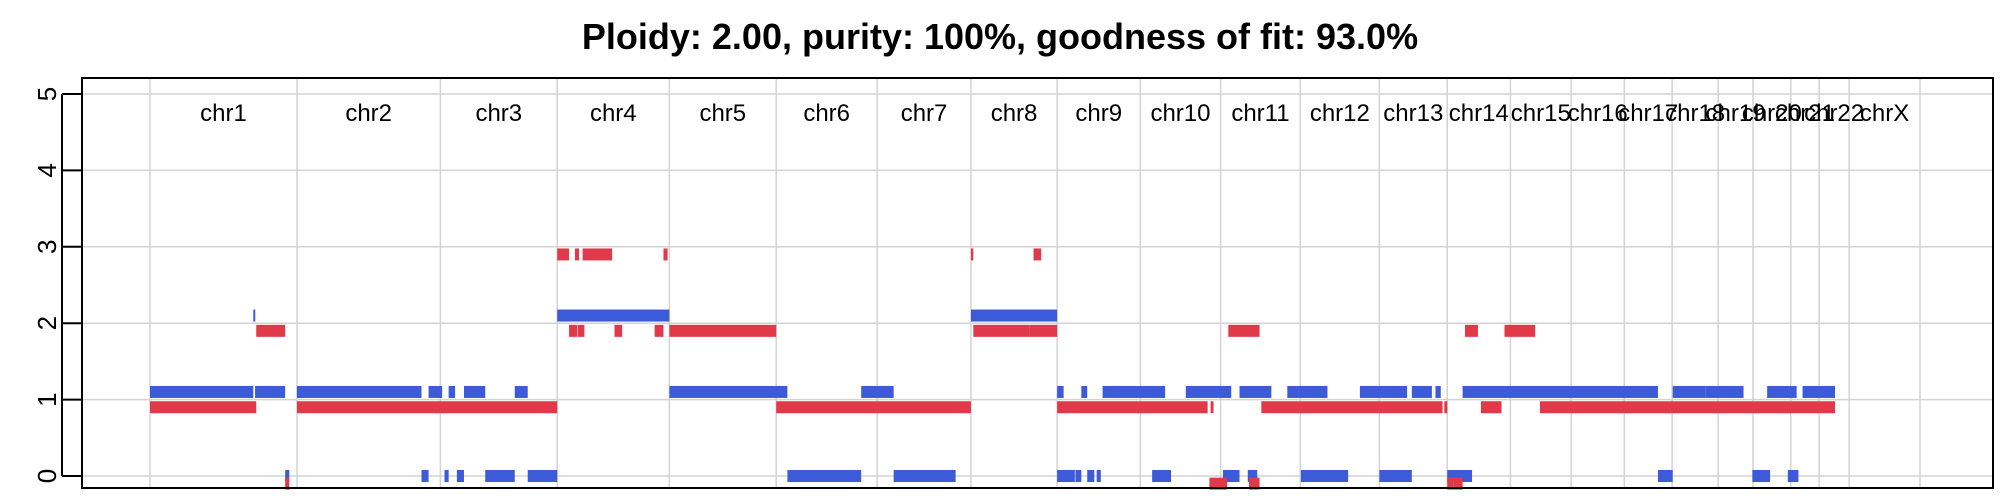  What do you see at coordinates (47, 170) in the screenshot?
I see `y-tick-label: 4` at bounding box center [47, 170].